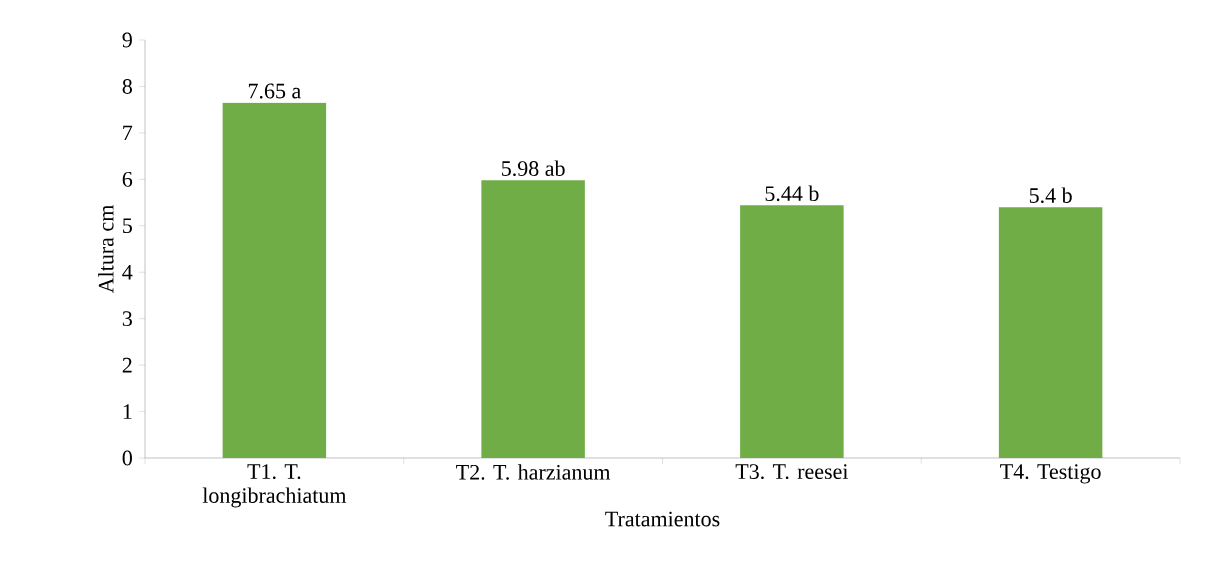  What do you see at coordinates (127, 458) in the screenshot?
I see `y-tick-label: 0` at bounding box center [127, 458].